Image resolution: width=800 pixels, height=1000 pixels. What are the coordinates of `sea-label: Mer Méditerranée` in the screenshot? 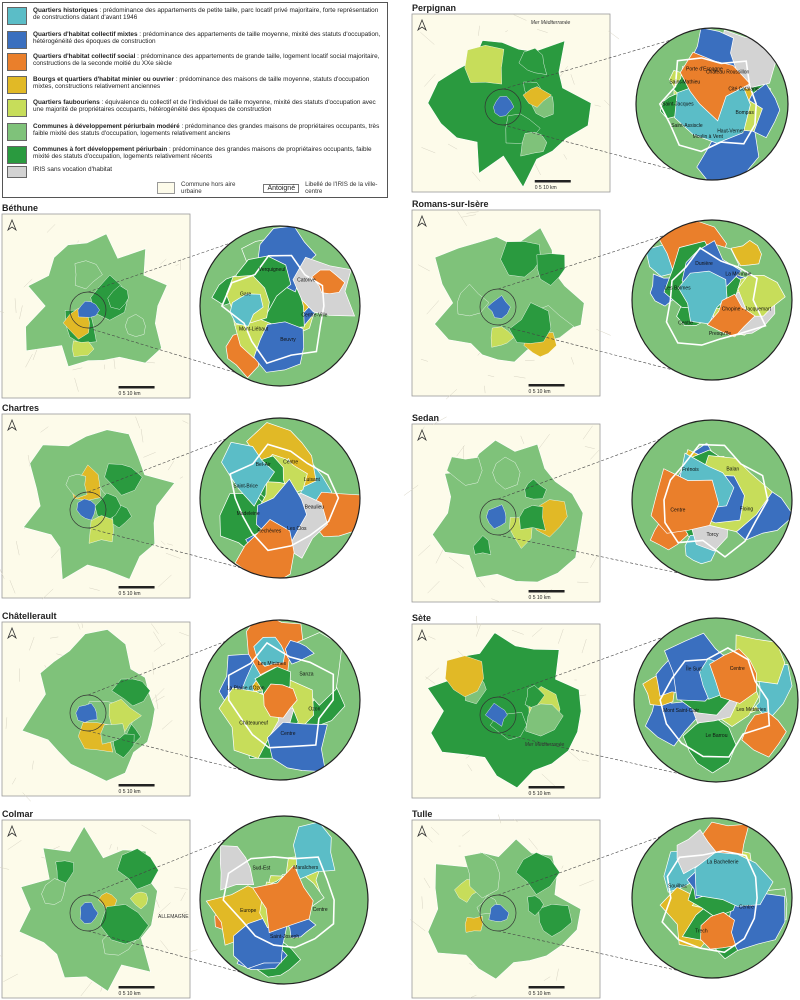 It's located at (551, 23).